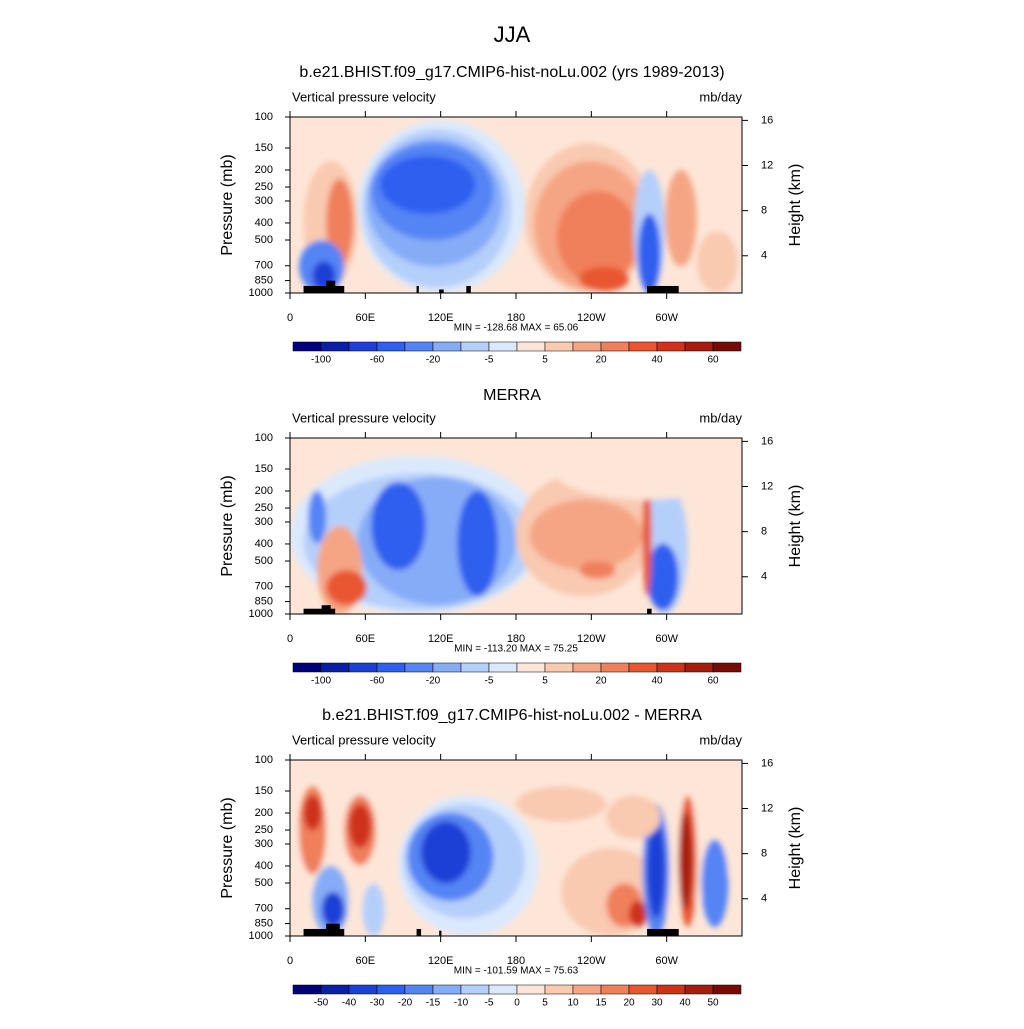 The width and height of the screenshot is (1024, 1029). What do you see at coordinates (290, 961) in the screenshot?
I see `x-tick-label: 0` at bounding box center [290, 961].